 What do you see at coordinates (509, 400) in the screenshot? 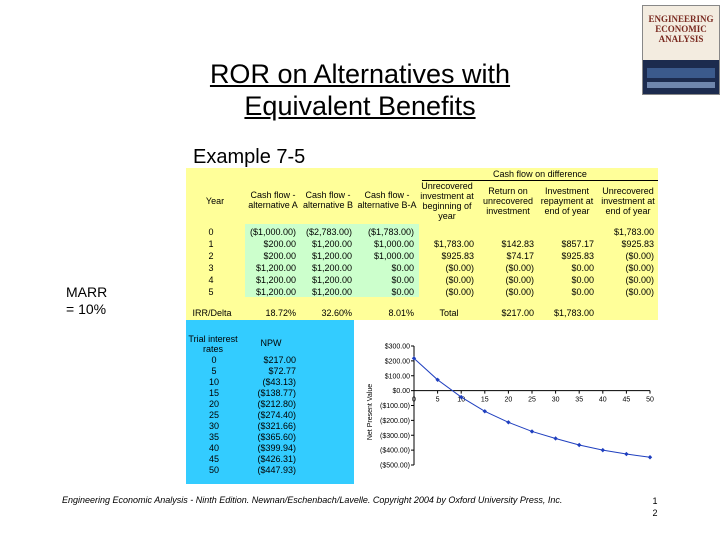
I see `x-tick-label: 20` at bounding box center [509, 400].